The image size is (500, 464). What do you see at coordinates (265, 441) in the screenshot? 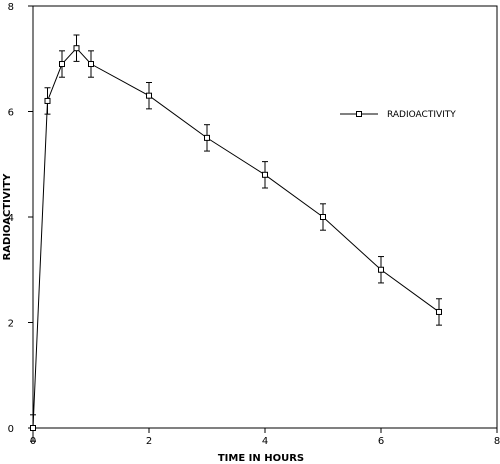
I see `x-tick-label: 4` at bounding box center [265, 441].